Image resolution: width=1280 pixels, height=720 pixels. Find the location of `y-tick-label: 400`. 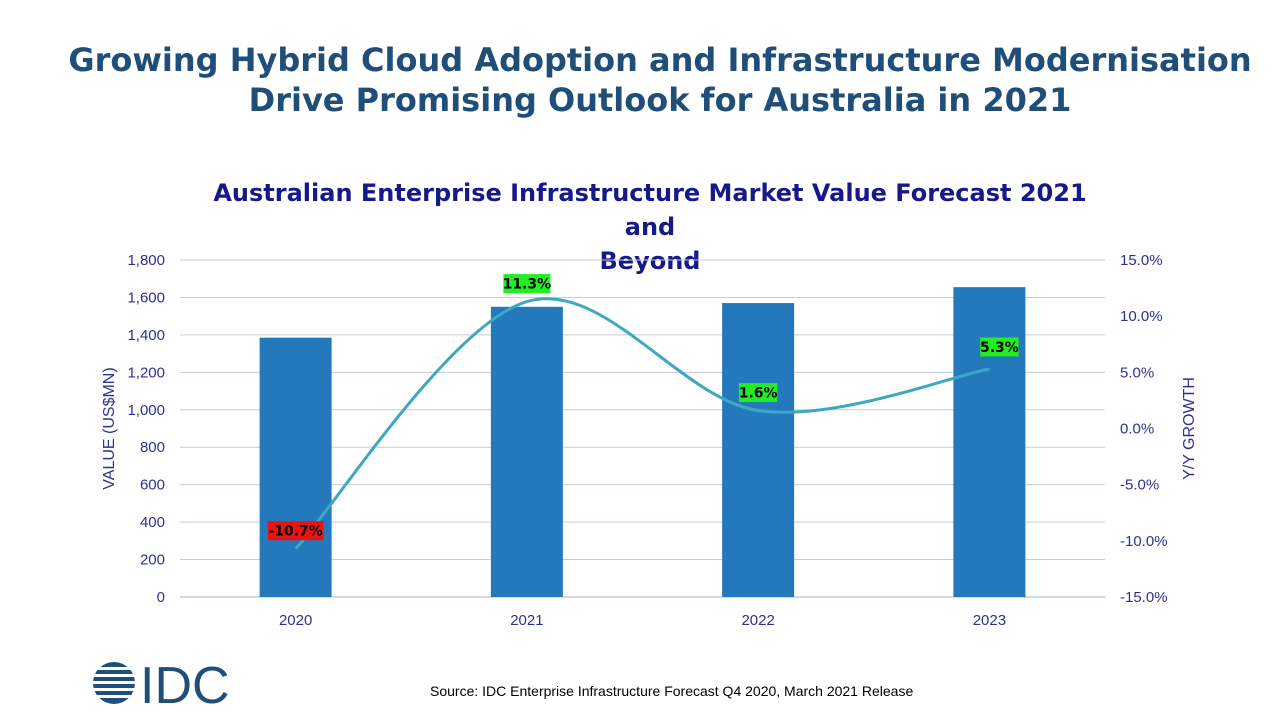

y-tick-label: 400 is located at coordinates (152, 522).